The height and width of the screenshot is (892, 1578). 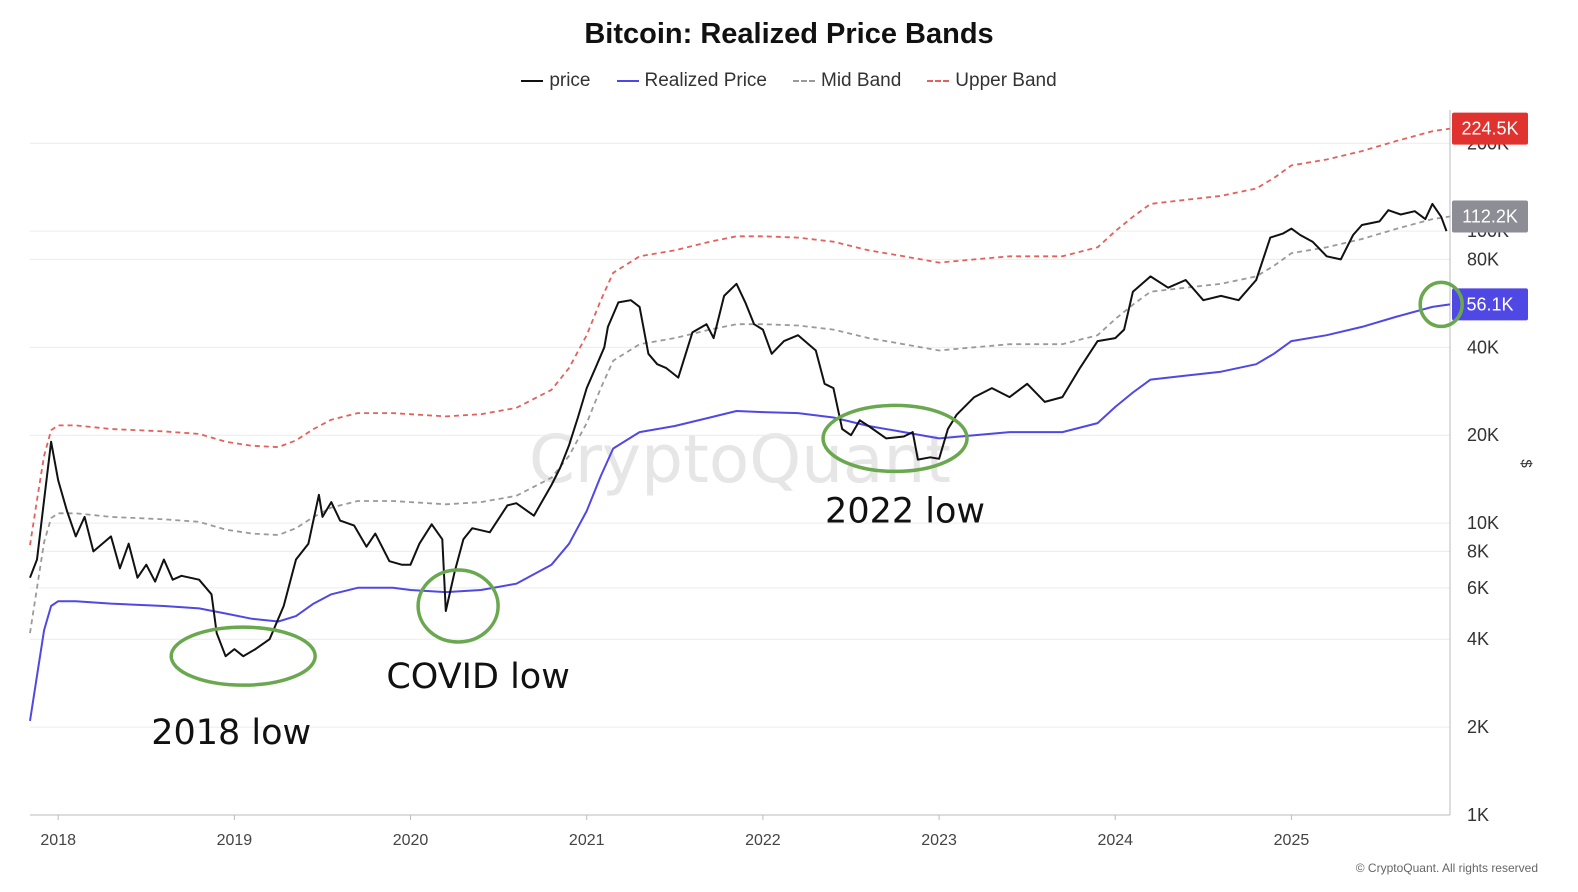 What do you see at coordinates (1478, 588) in the screenshot?
I see `y-tick-label: 6K` at bounding box center [1478, 588].